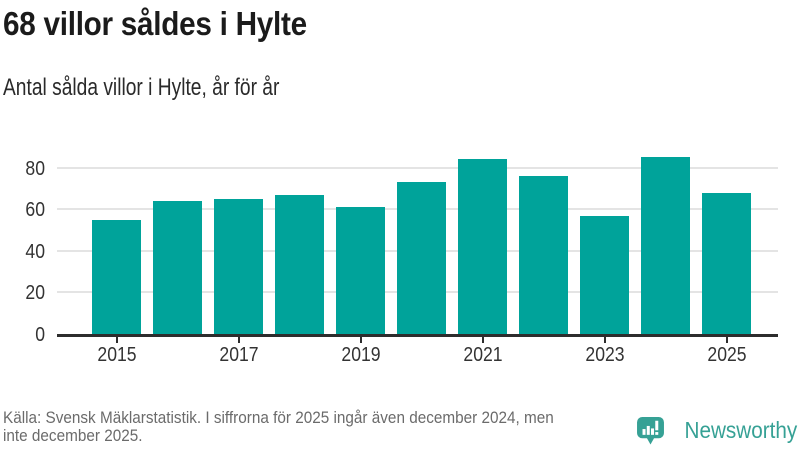 This screenshot has height=450, width=800. What do you see at coordinates (360, 270) in the screenshot?
I see `bar-2019` at bounding box center [360, 270].